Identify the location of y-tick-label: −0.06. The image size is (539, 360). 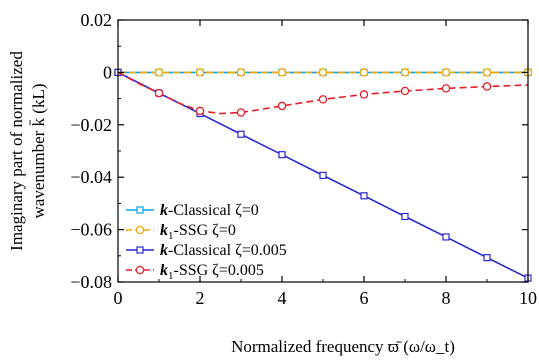
(91, 230).